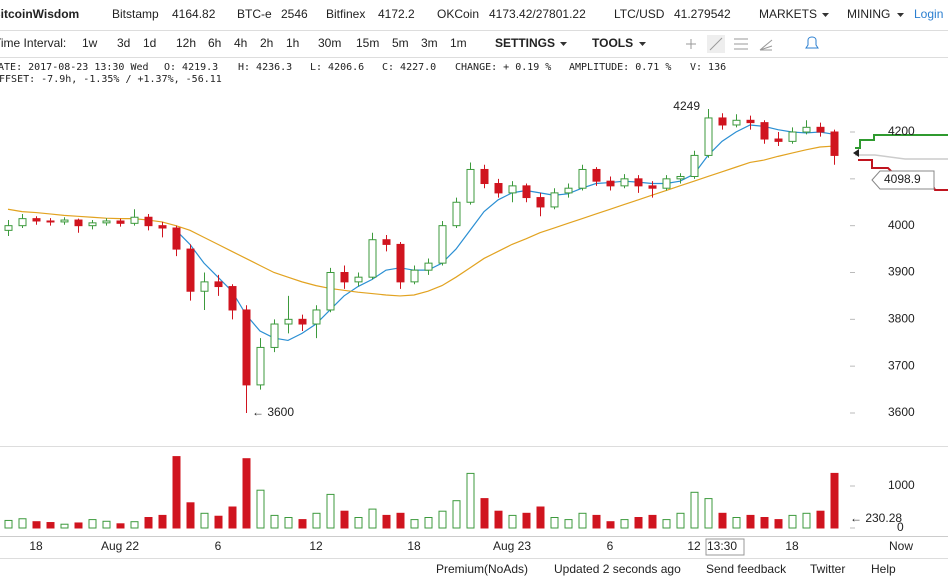 This screenshot has width=948, height=576. I want to click on max-label: 4249, so click(686, 106).